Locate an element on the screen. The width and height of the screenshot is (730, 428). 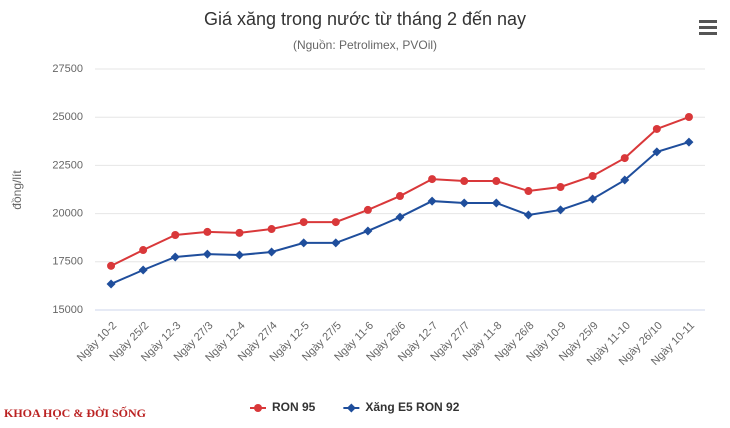
menu-button is located at coordinates (708, 27).